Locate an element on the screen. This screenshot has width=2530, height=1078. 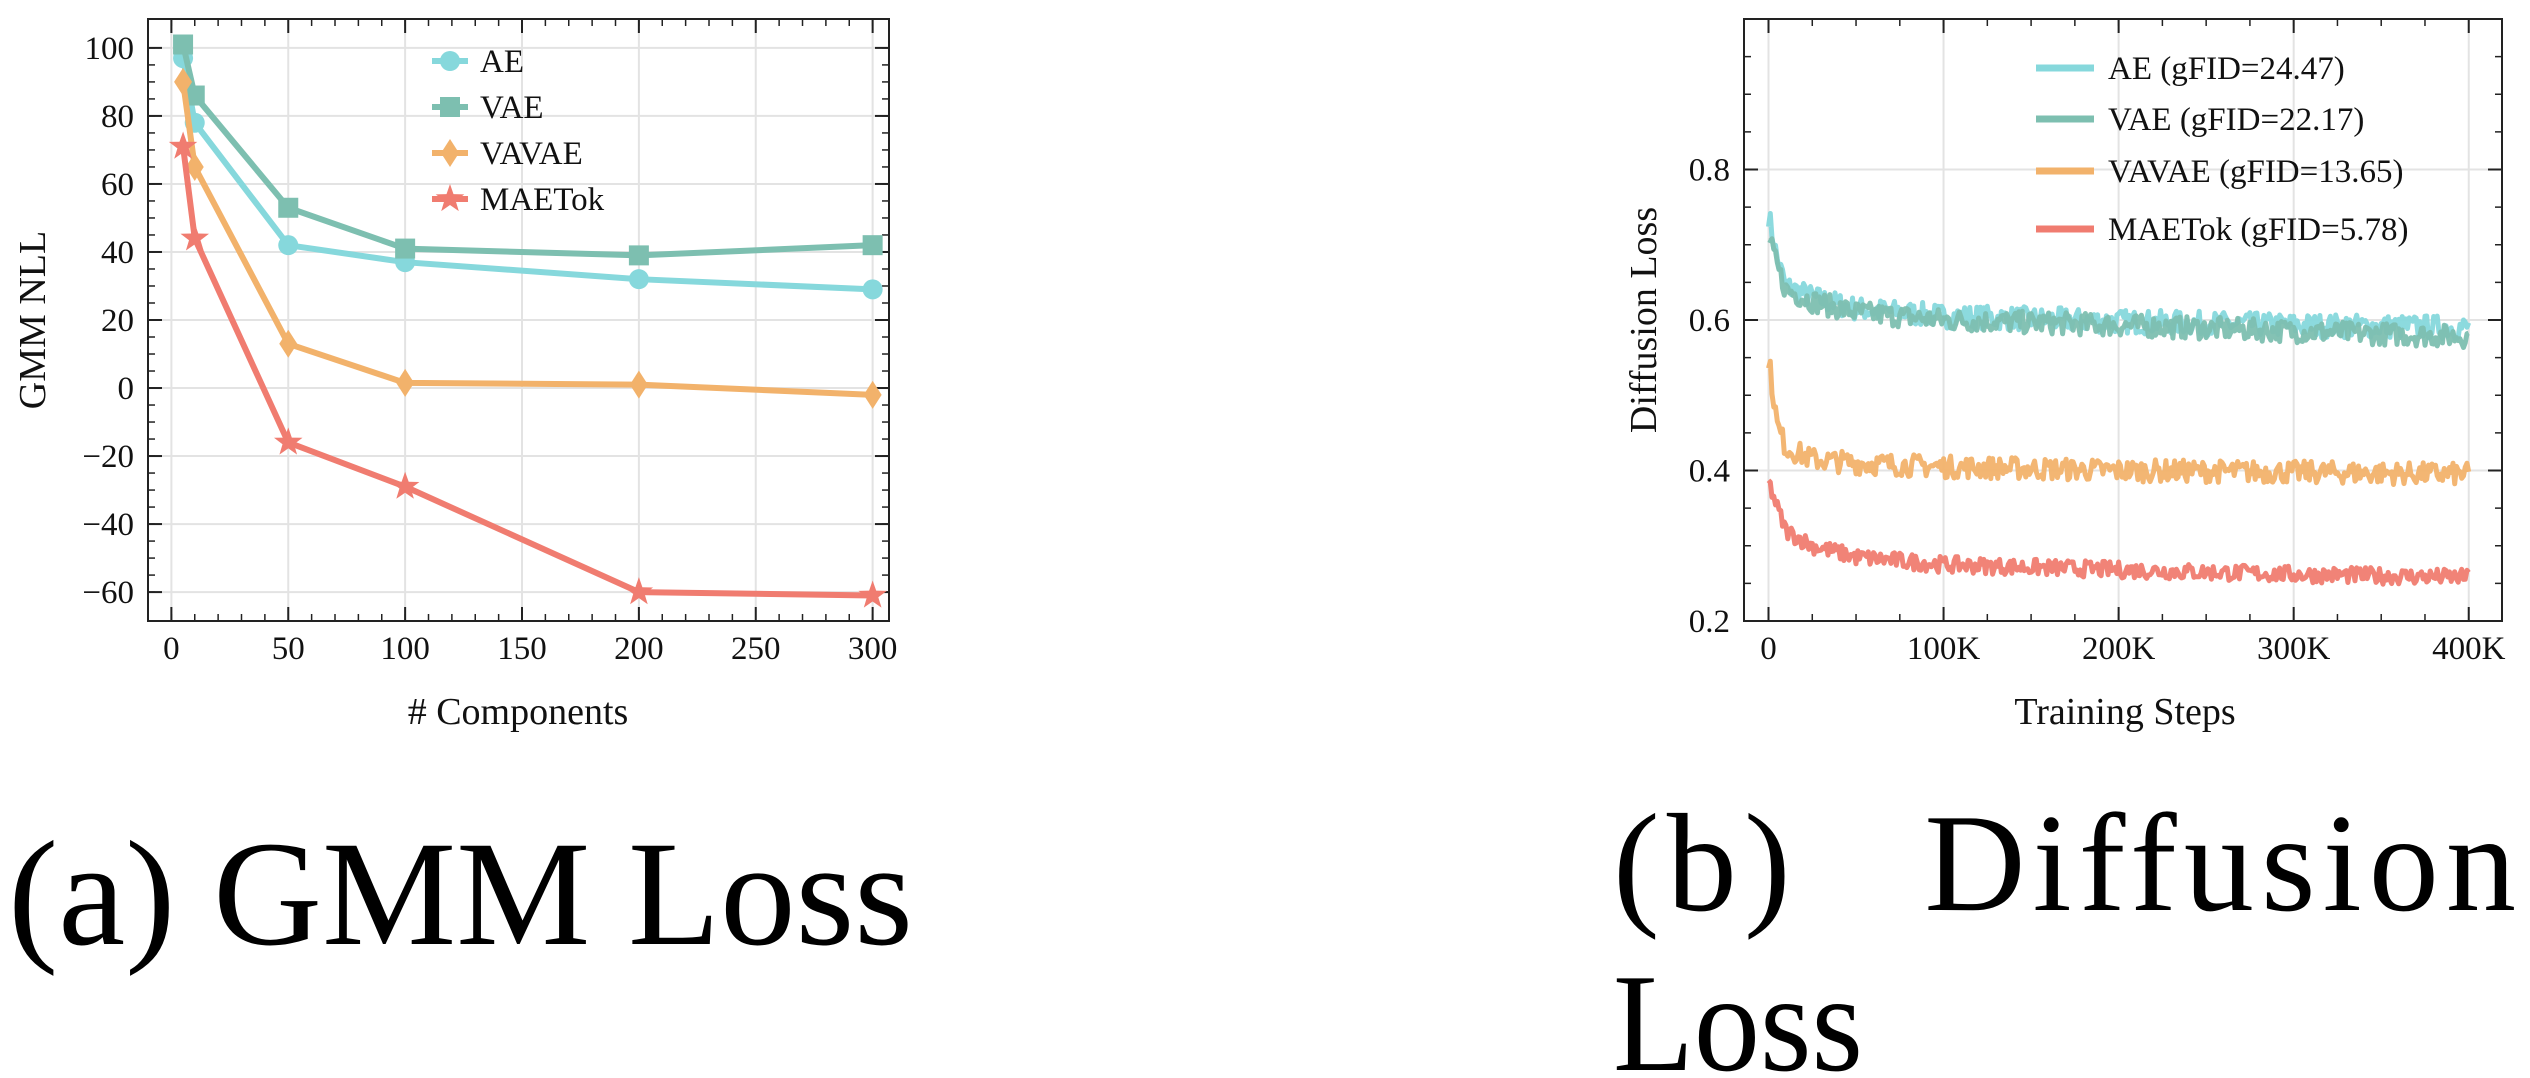
gmm-legend-marker-ae is located at coordinates (450, 61).